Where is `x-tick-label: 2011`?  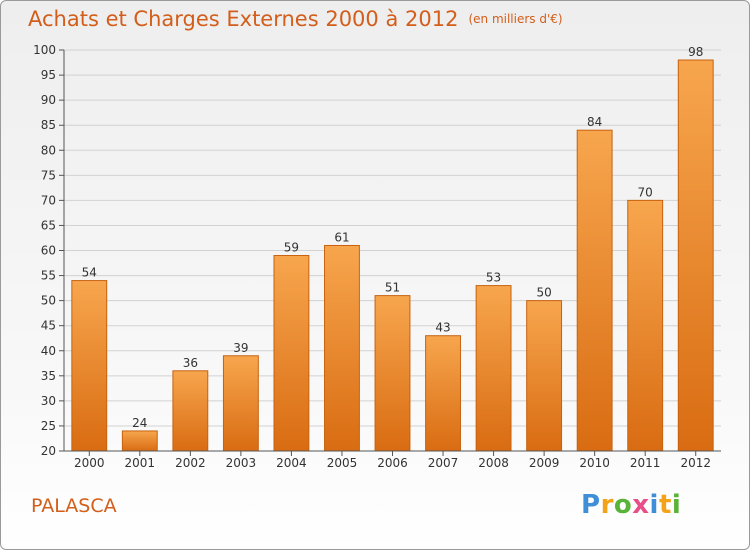
x-tick-label: 2011 is located at coordinates (645, 463).